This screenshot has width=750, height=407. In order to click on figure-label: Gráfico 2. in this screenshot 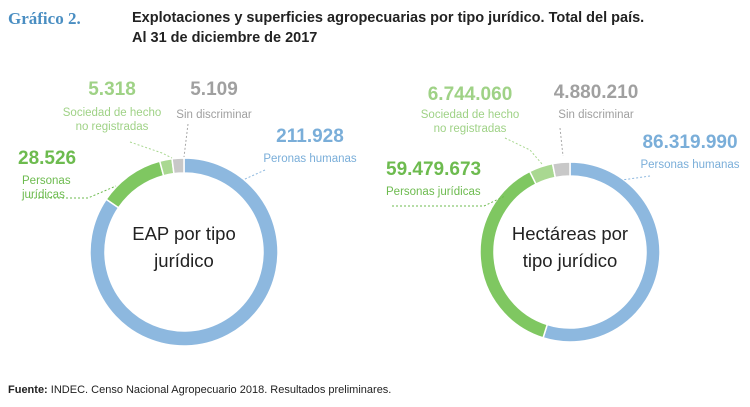, I will do `click(44, 18)`.